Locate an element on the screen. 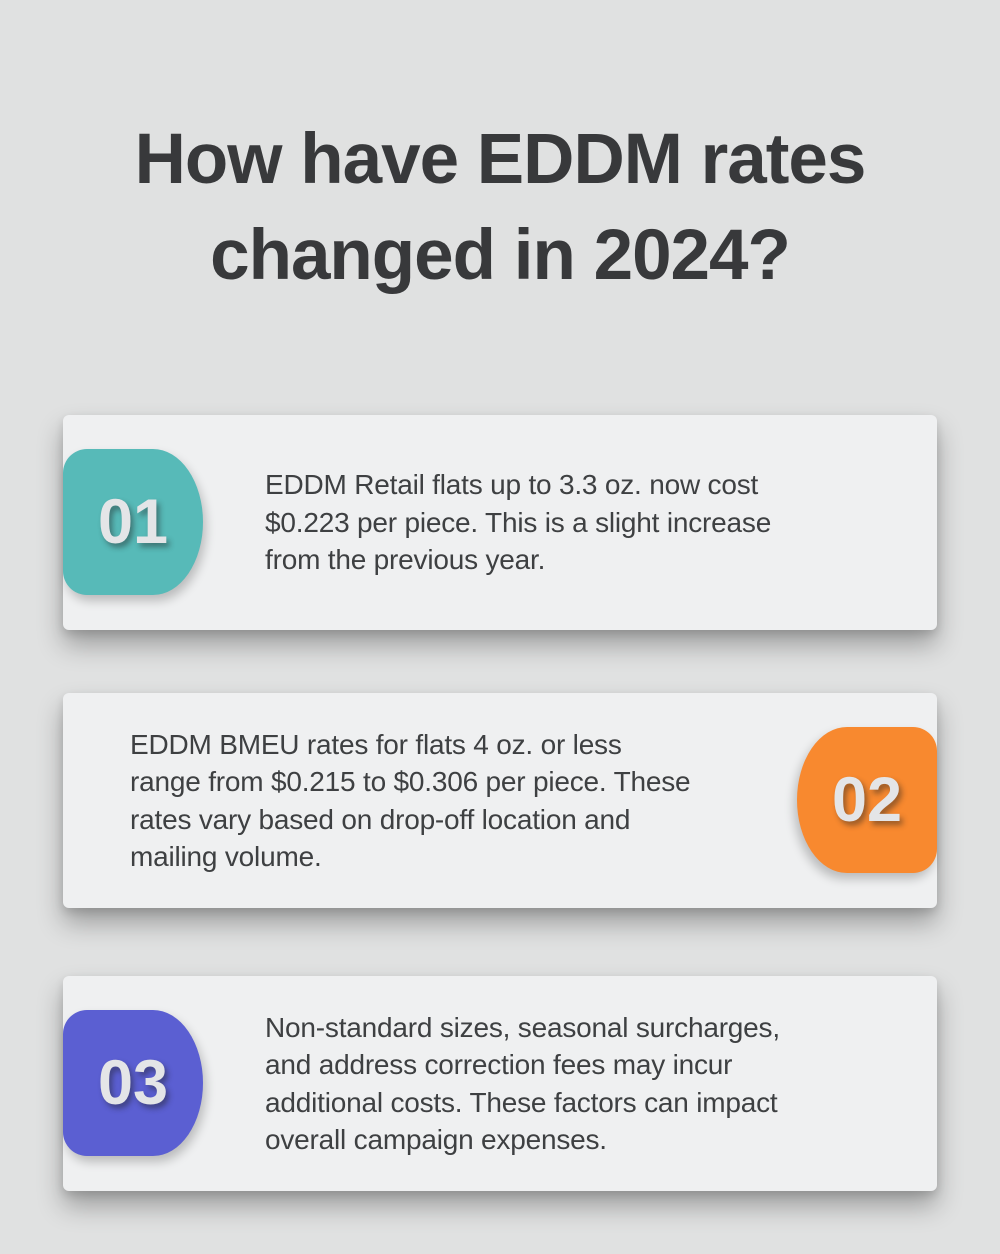 The height and width of the screenshot is (1254, 1000). text-line: Non-standard sizes, seasonal surcharges, is located at coordinates (522, 1027).